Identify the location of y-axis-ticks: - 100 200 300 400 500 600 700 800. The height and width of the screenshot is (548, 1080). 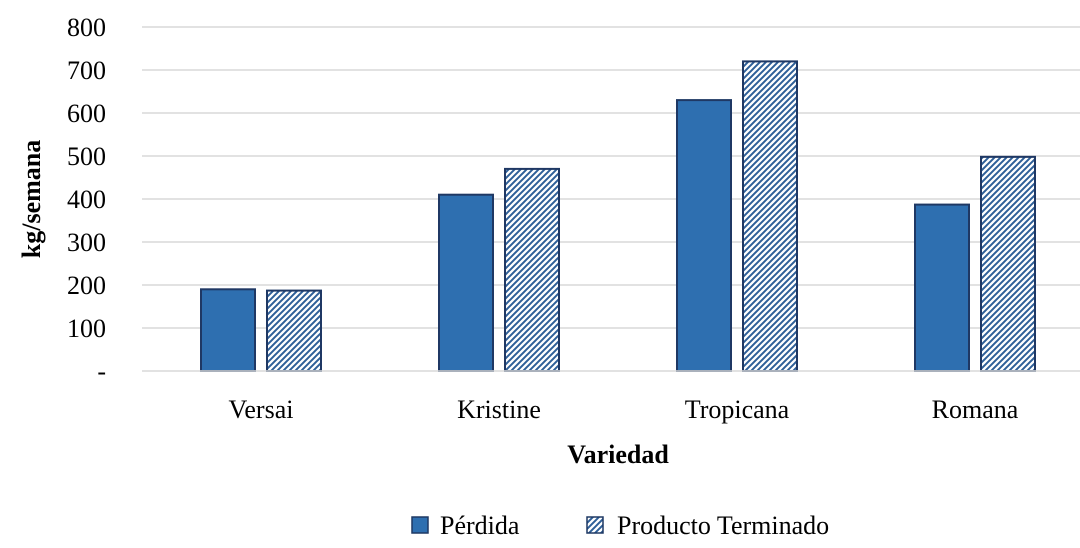
(86, 199).